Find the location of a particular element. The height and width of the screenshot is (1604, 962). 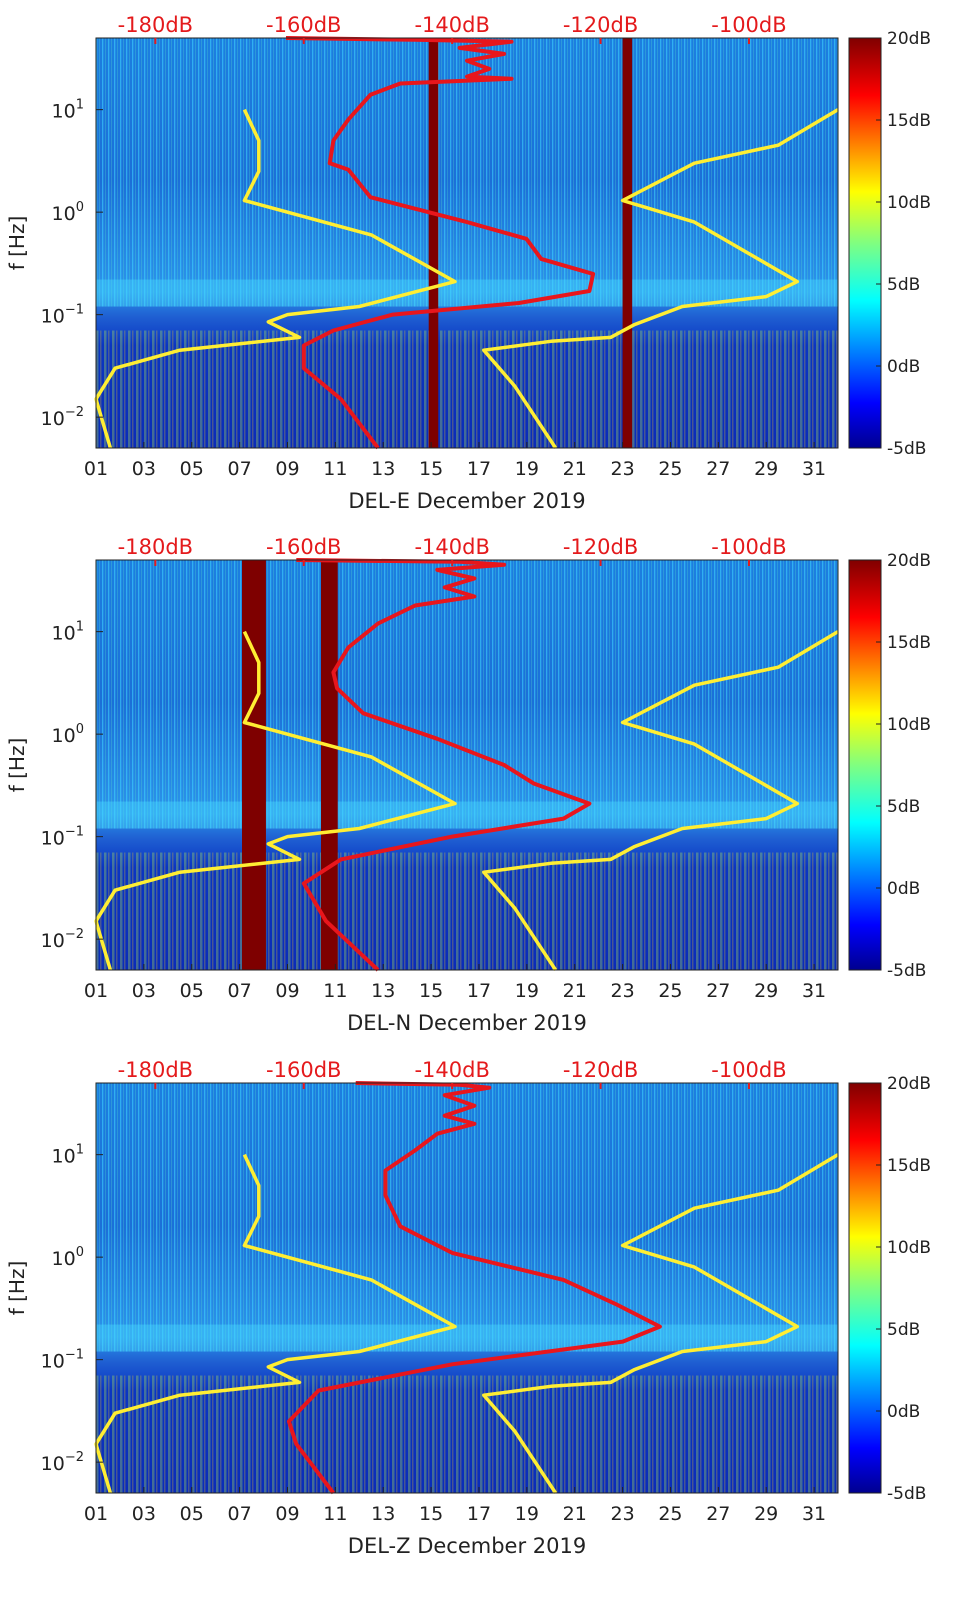

colorbar-tick-label: -5dB is located at coordinates (906, 971).